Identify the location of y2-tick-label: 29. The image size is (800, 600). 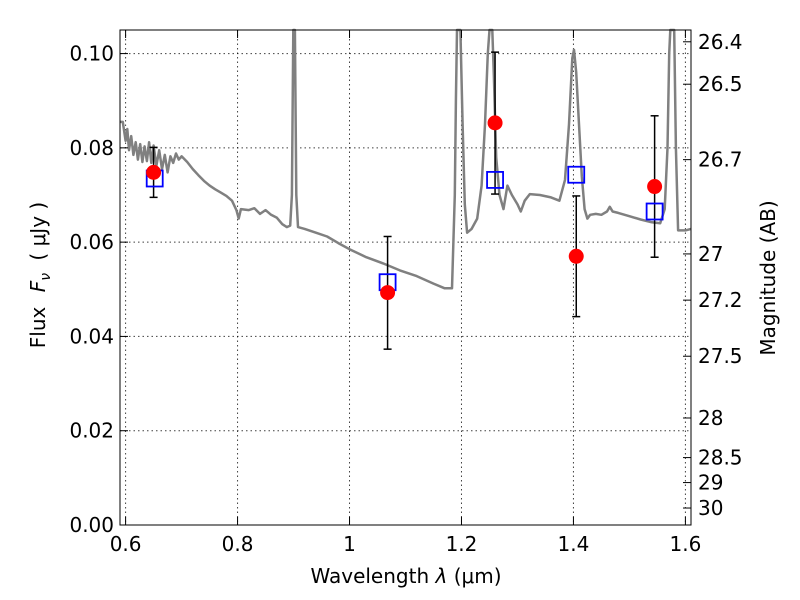
(710, 483).